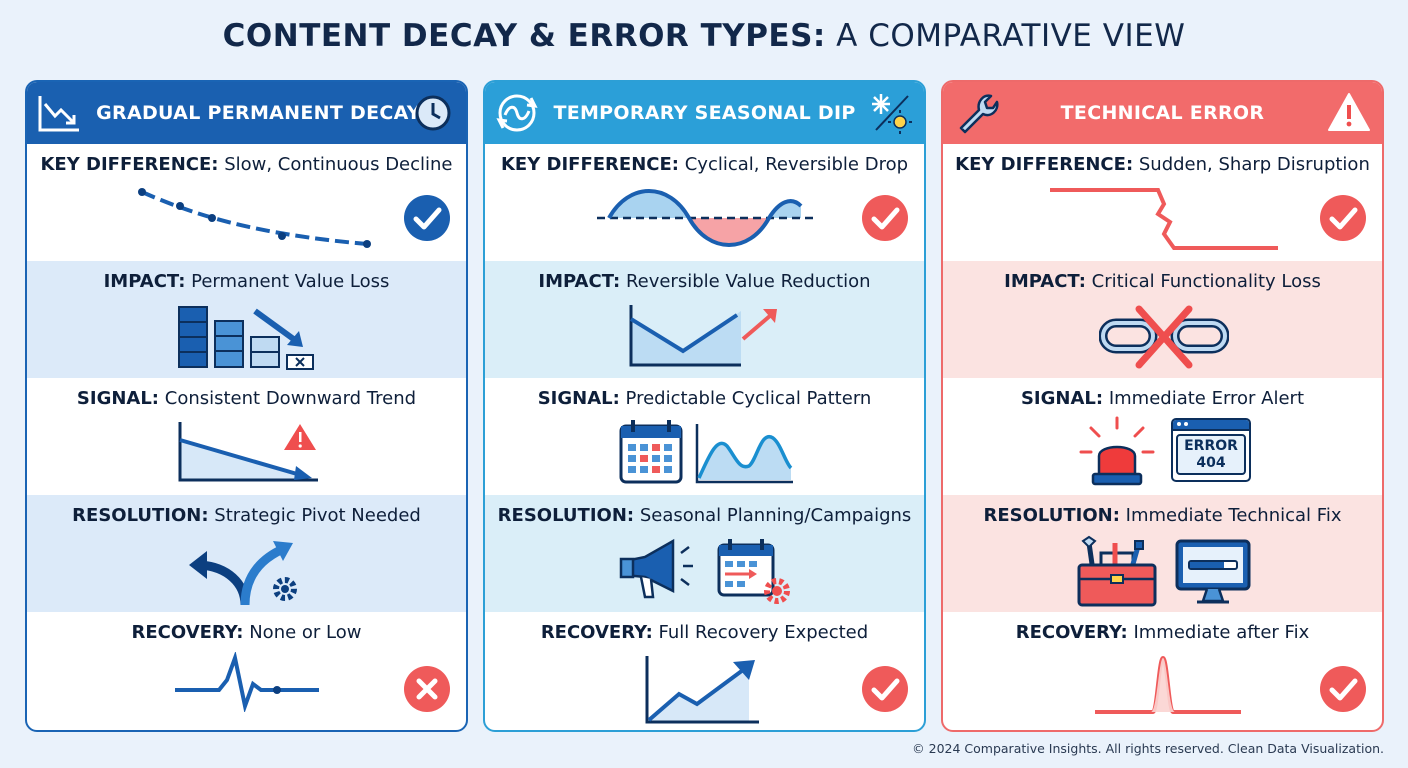  Describe the element at coordinates (243, 573) in the screenshot. I see `pivot-arrows-gear-icon` at that location.